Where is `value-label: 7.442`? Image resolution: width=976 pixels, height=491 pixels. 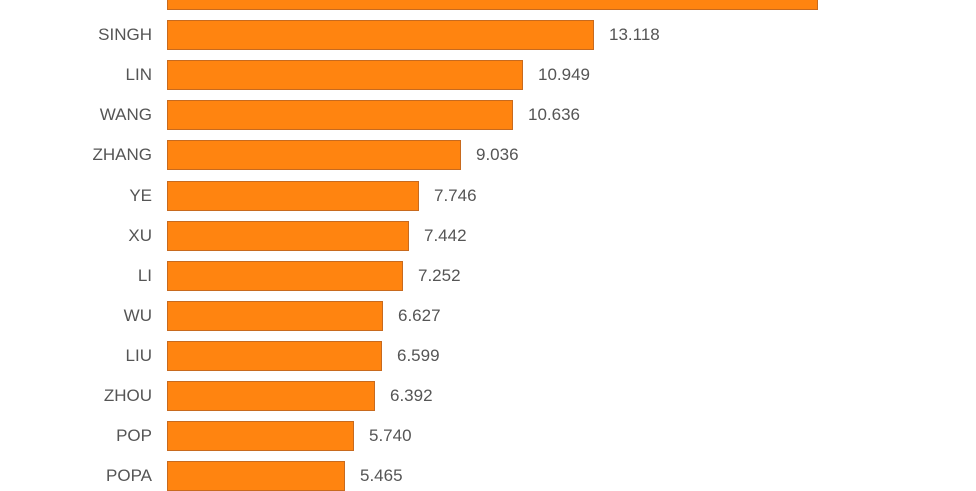
value-label: 7.442 is located at coordinates (445, 235).